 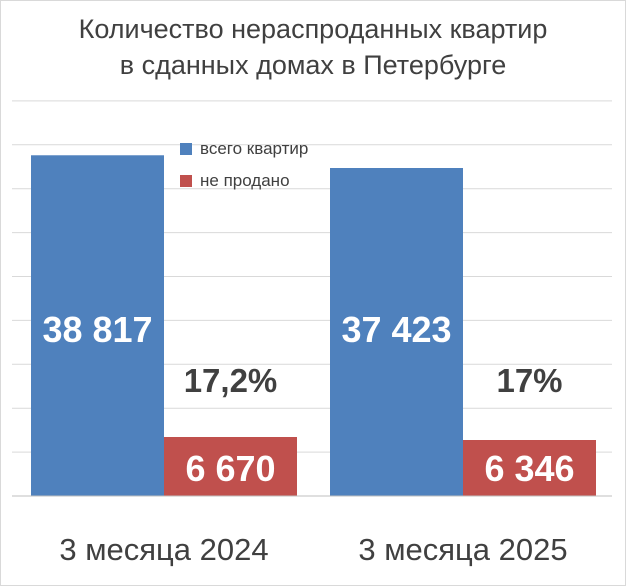 I want to click on data-label-unsold: 6 346, so click(x=529, y=468).